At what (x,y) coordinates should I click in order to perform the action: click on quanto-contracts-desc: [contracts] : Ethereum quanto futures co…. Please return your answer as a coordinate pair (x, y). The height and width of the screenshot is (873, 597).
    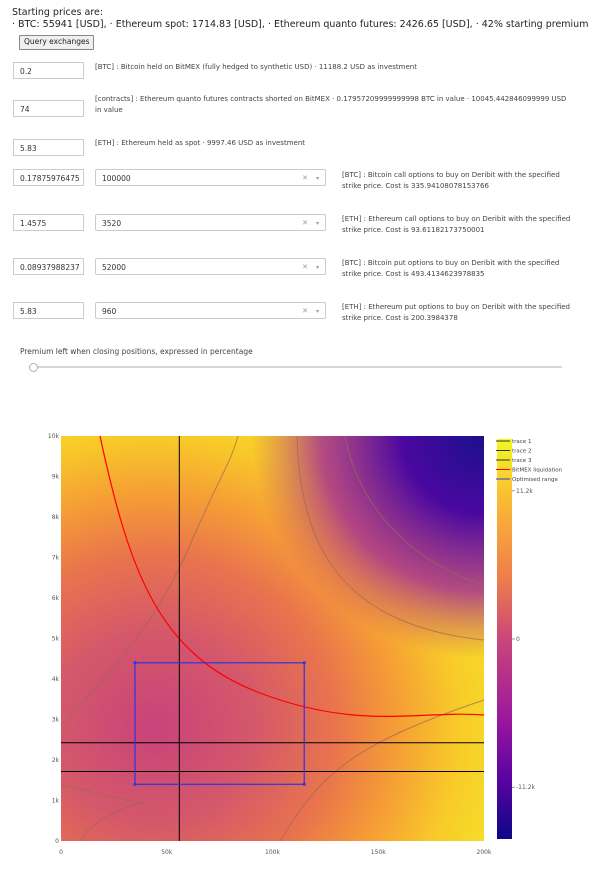
    Looking at the image, I should click on (331, 104).